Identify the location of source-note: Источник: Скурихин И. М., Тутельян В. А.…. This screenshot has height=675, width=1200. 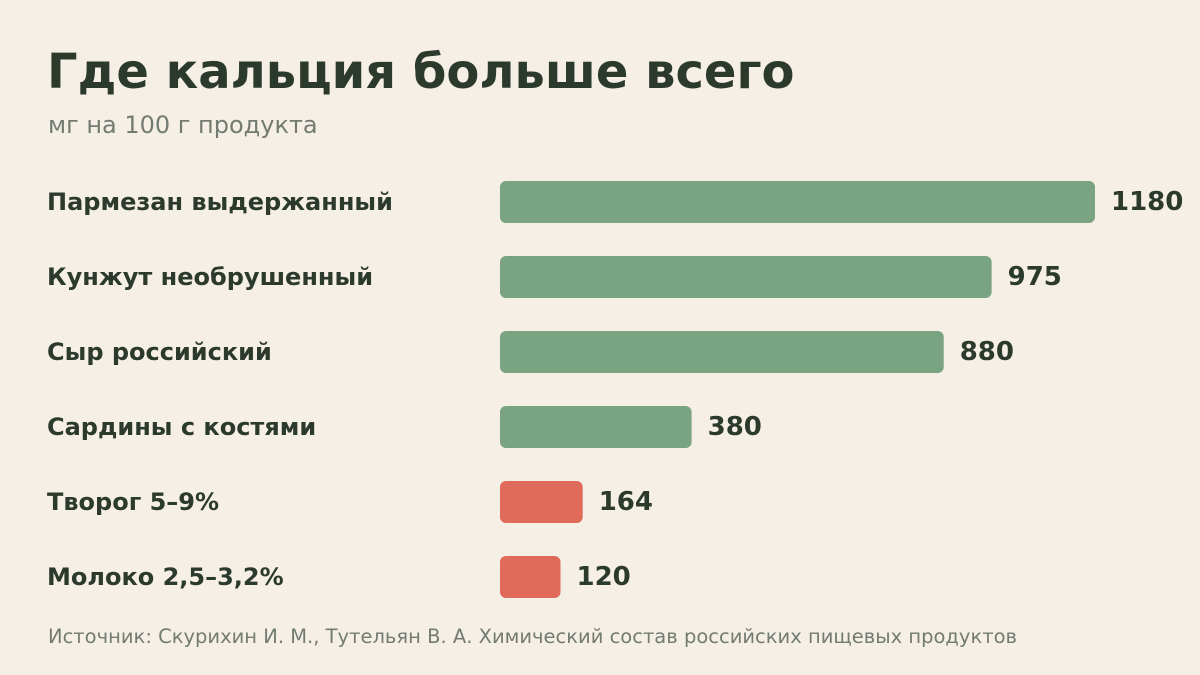
(533, 636).